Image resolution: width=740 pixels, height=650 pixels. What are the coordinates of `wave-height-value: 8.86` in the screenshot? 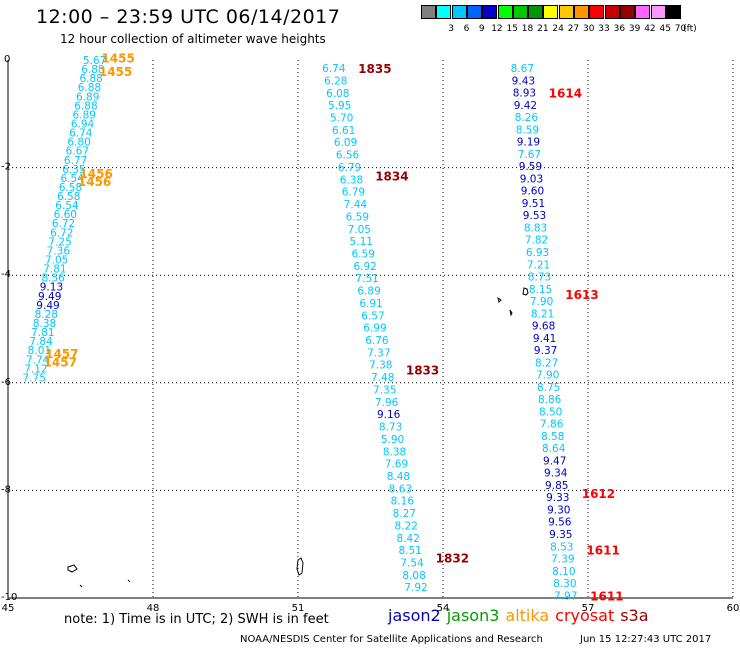 It's located at (550, 400).